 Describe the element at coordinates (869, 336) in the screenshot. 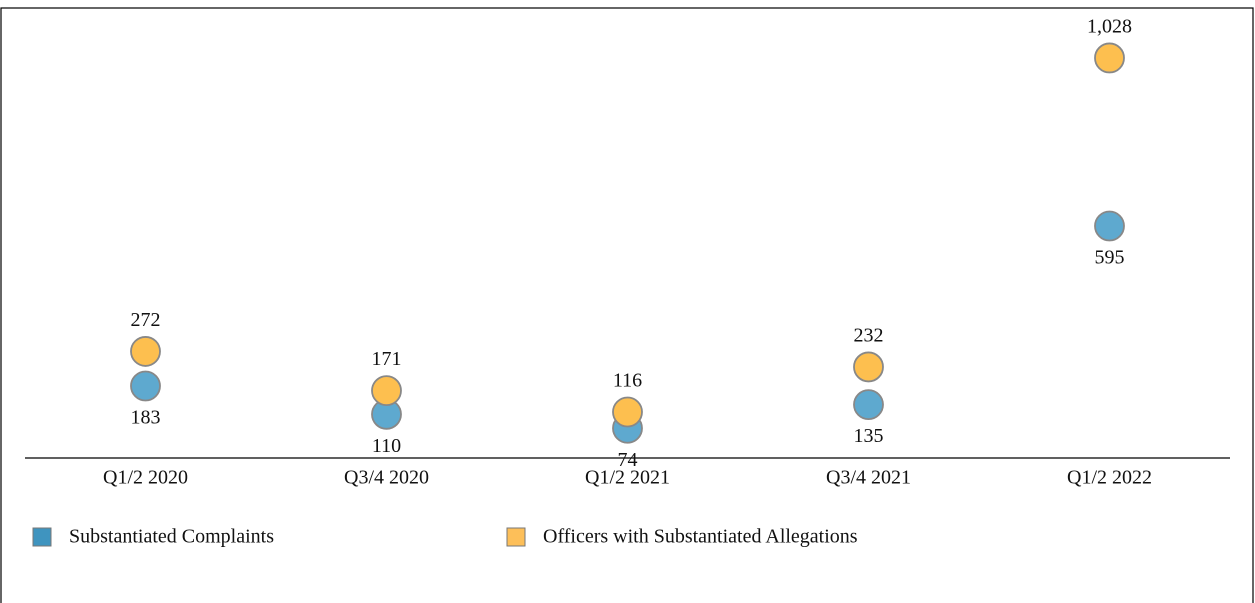

I see `value-label: 232` at that location.